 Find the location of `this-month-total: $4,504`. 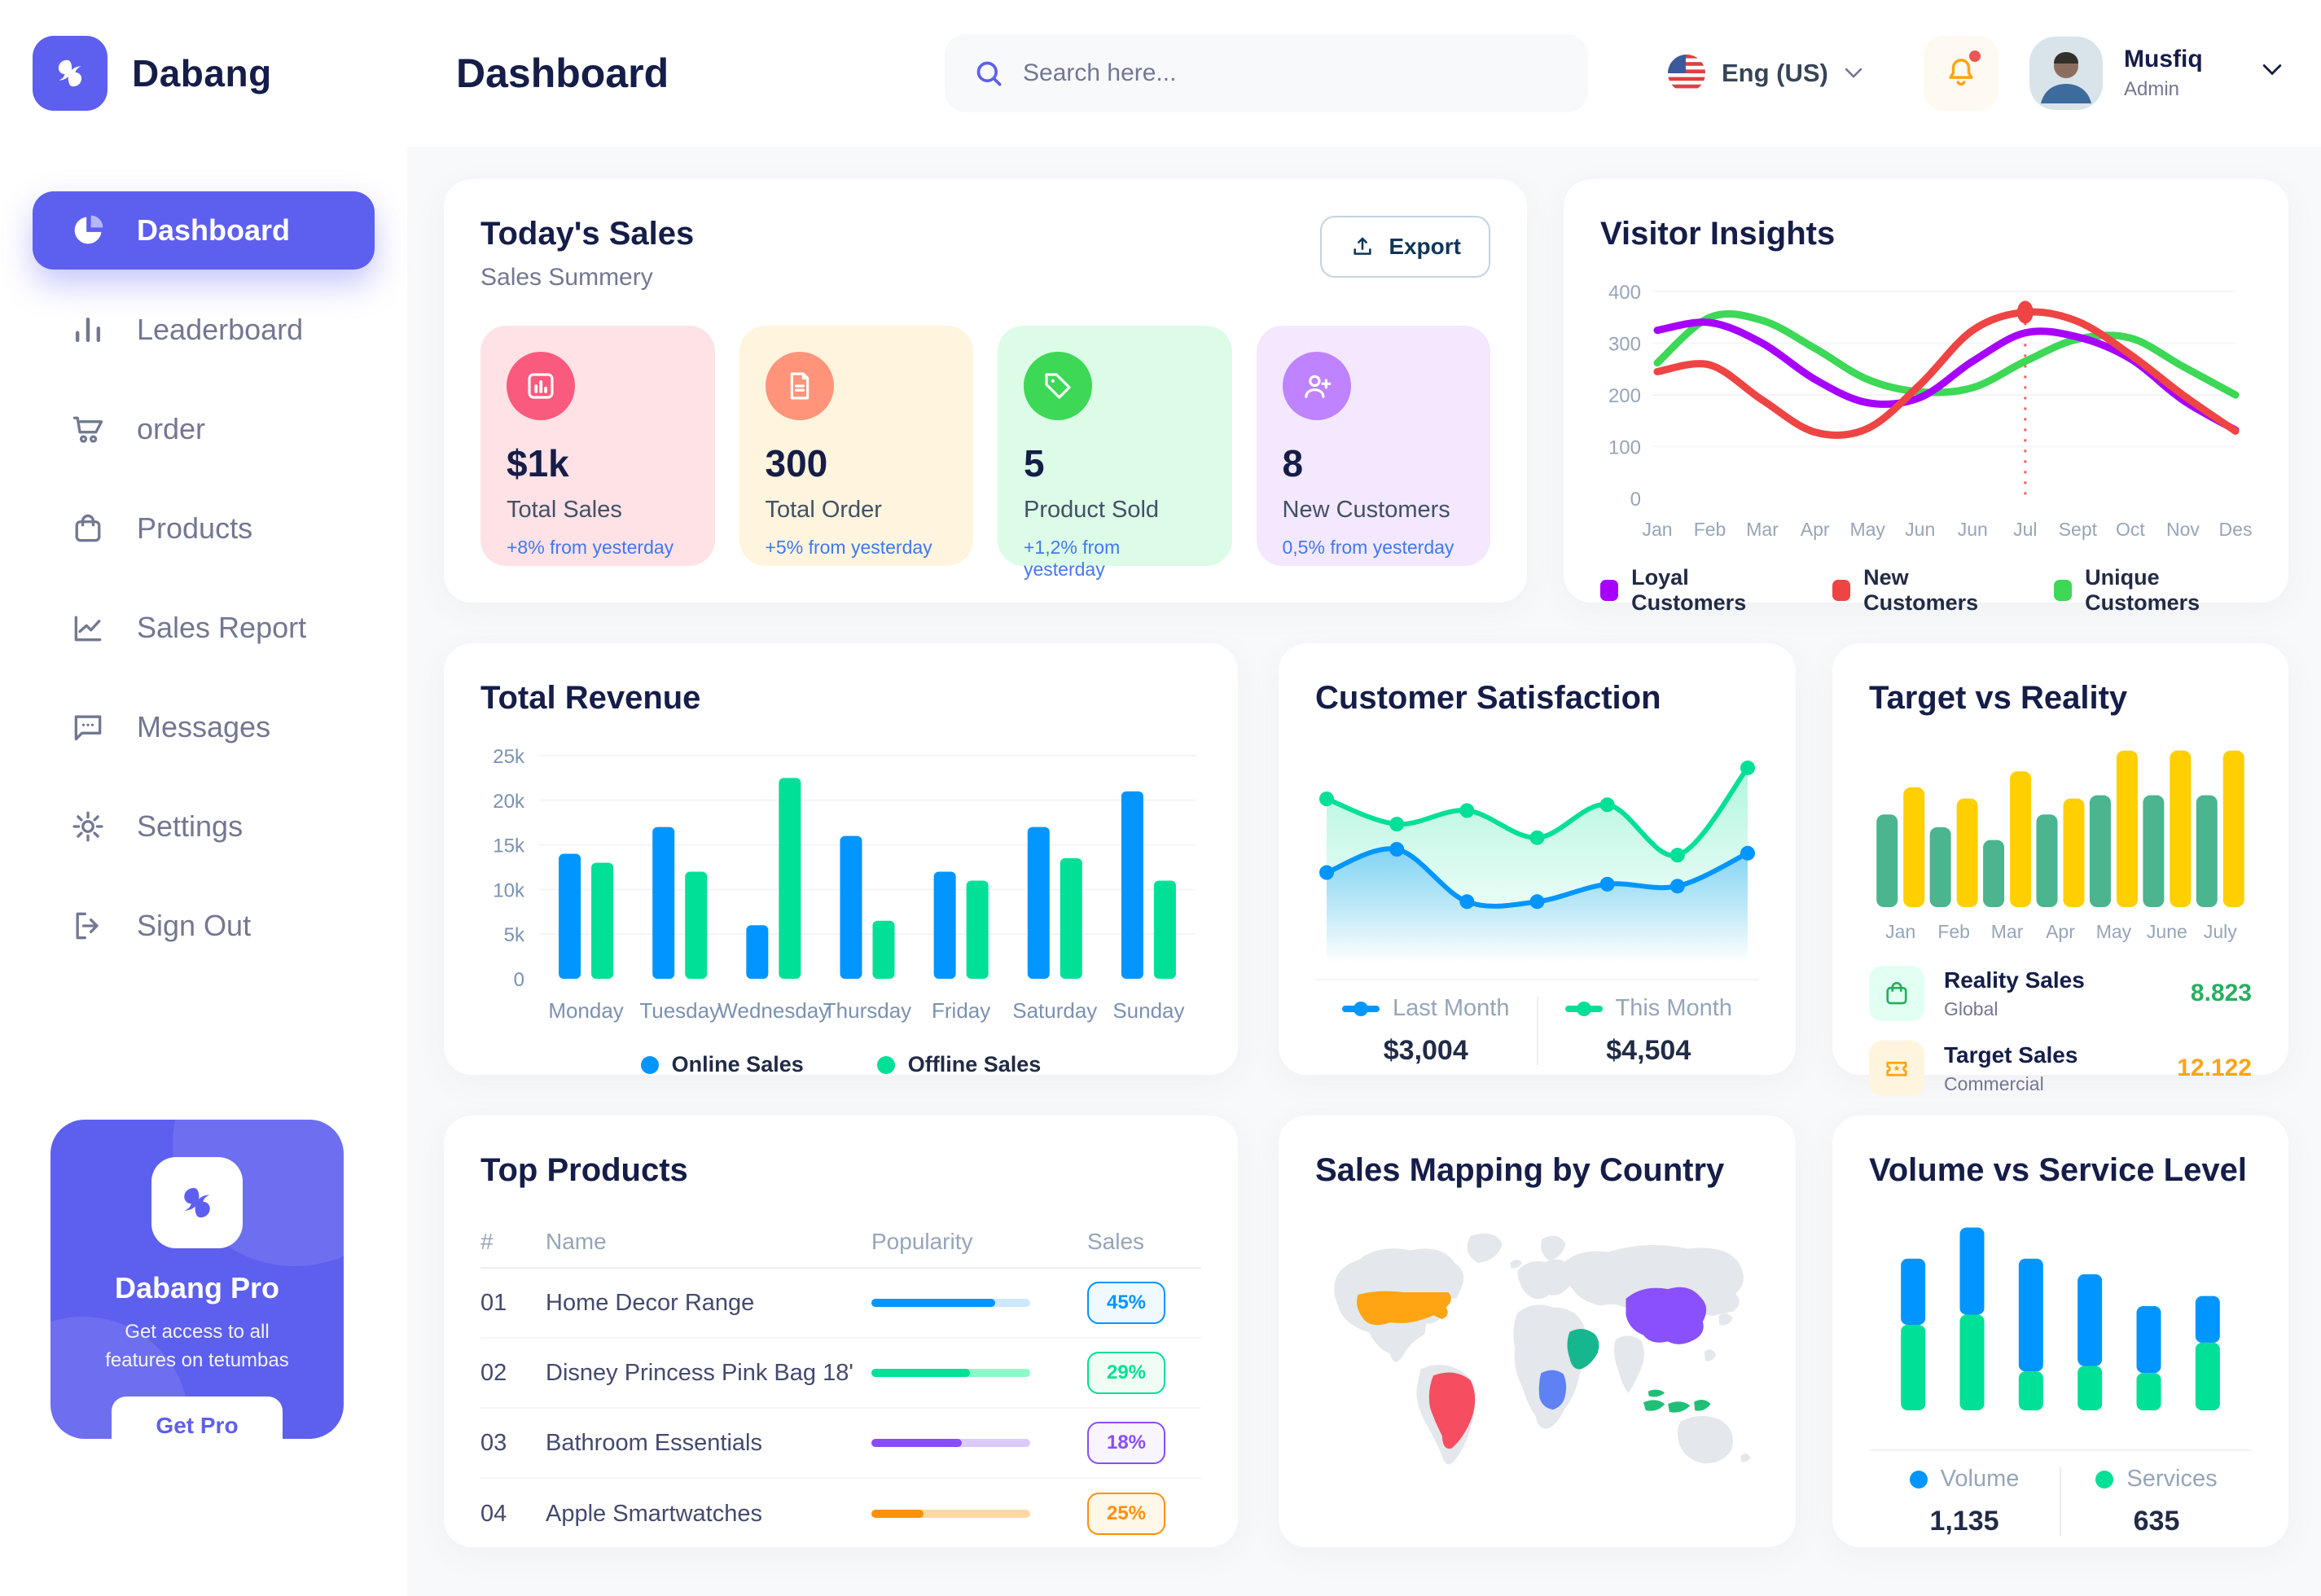

this-month-total: $4,504 is located at coordinates (1648, 1050).